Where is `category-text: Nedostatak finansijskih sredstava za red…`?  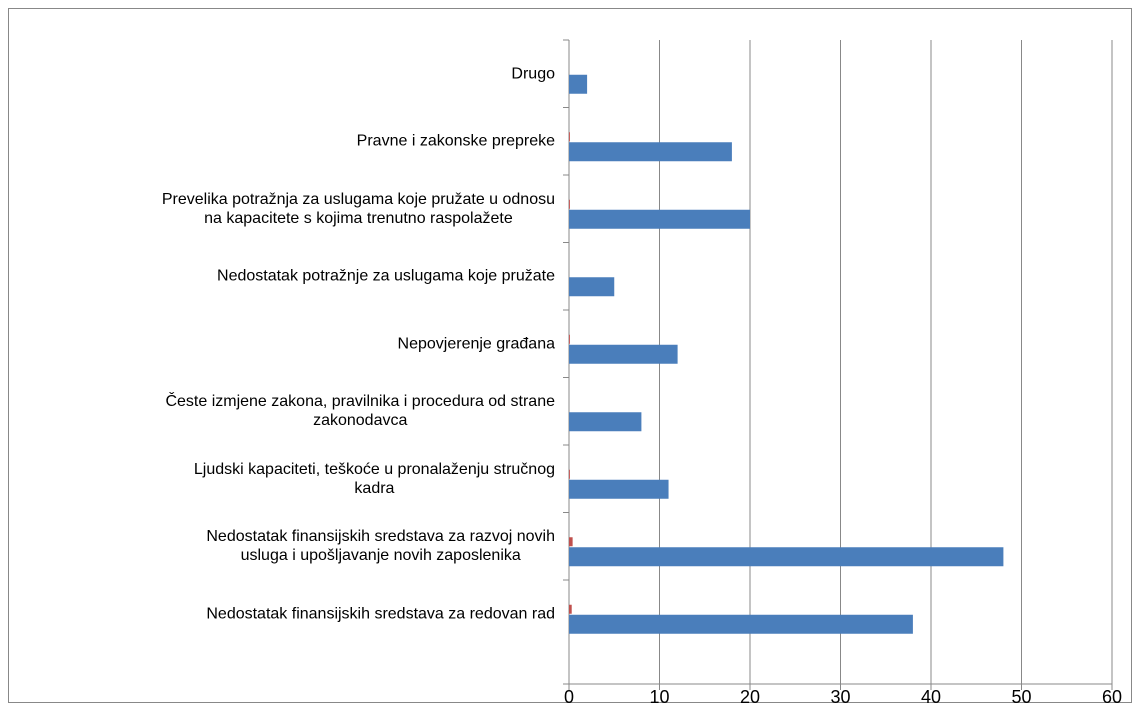
category-text: Nedostatak finansijskih sredstava za red… is located at coordinates (380, 614).